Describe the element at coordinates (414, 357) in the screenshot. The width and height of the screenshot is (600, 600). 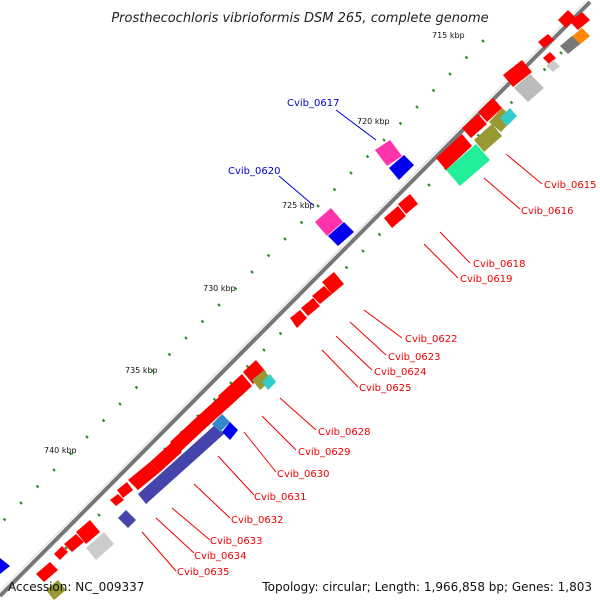
I see `gene-label-cvib-0623: Cvib_0623` at that location.